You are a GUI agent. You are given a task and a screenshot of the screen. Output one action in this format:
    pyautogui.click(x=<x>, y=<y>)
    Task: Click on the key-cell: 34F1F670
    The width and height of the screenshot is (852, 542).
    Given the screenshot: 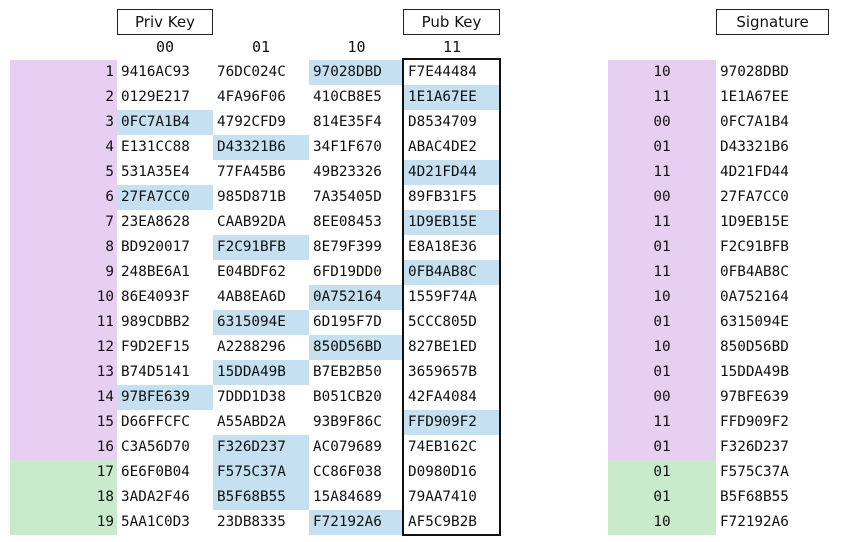 What is the action you would take?
    pyautogui.click(x=347, y=147)
    